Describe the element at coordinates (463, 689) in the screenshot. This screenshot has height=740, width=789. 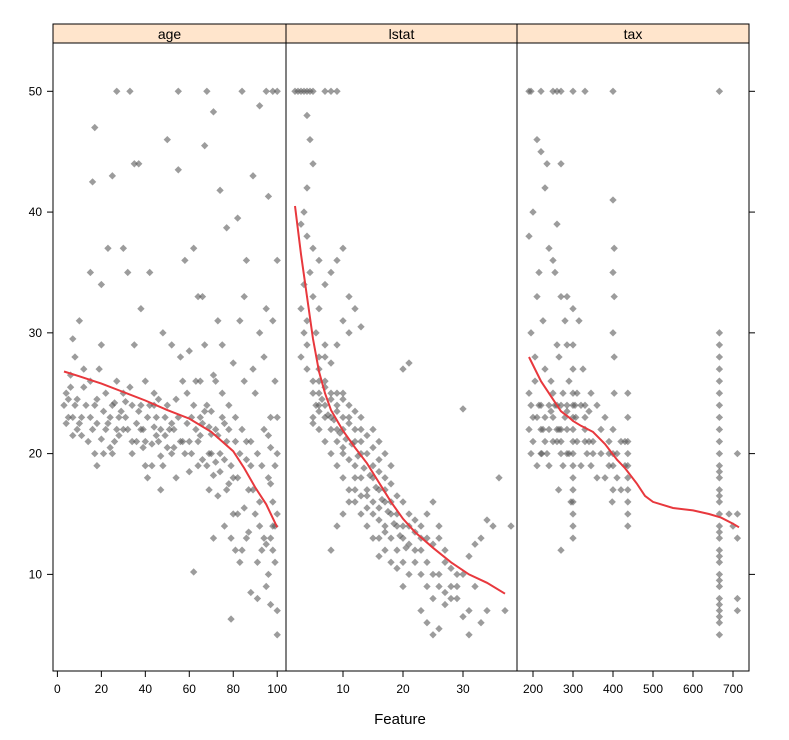
I see `x-tick-label: 30` at that location.